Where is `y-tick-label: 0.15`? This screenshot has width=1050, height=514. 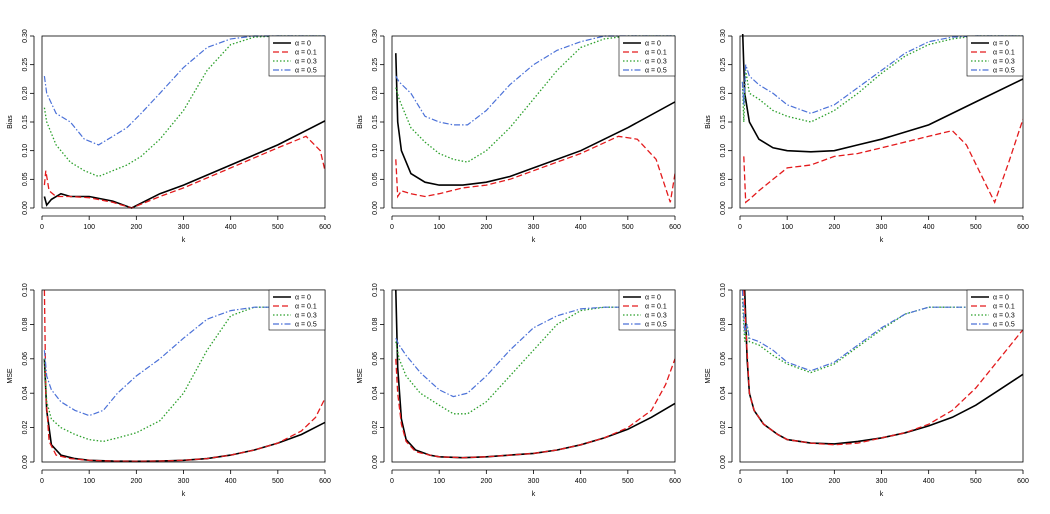 y-tick-label: 0.15 is located at coordinates (375, 122).